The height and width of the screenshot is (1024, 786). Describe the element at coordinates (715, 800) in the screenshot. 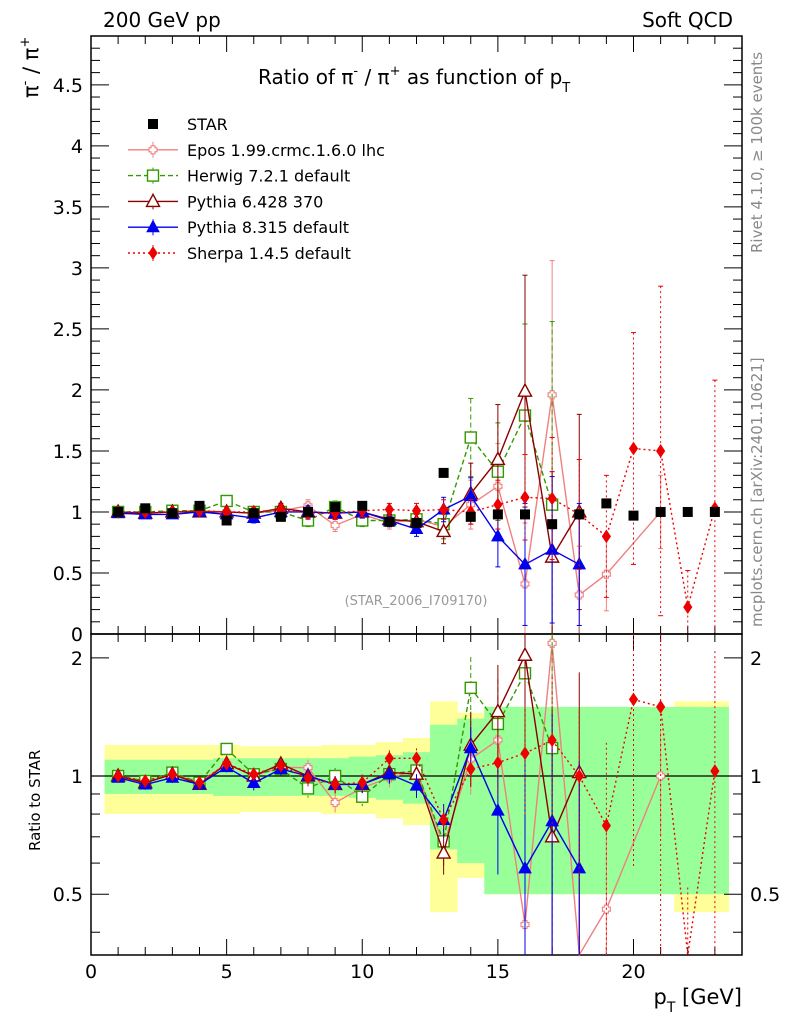

I see `ratio-band-green` at that location.